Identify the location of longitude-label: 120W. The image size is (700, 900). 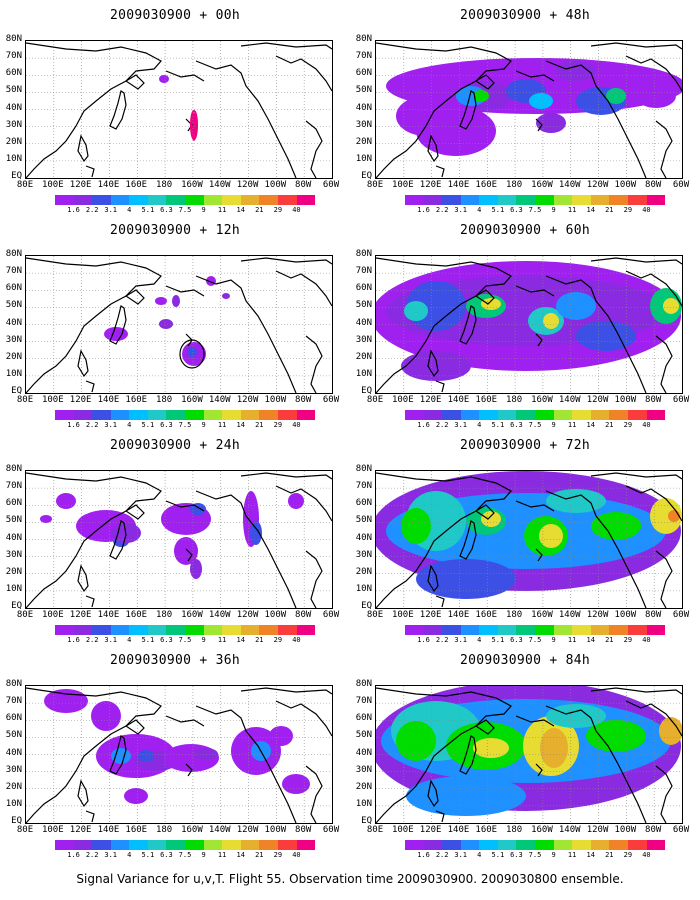
(247, 400).